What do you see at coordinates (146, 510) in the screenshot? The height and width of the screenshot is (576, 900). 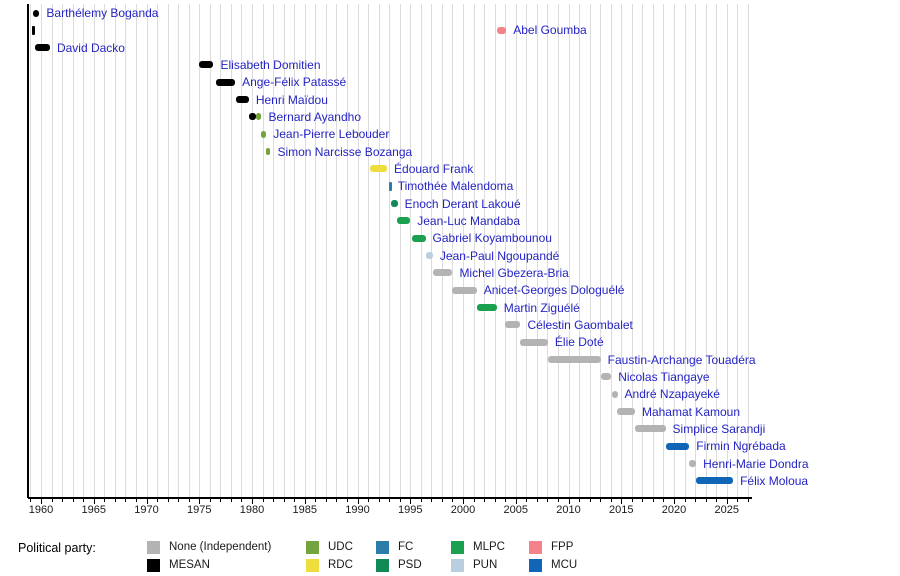 I see `axis-tick-label: 1970` at bounding box center [146, 510].